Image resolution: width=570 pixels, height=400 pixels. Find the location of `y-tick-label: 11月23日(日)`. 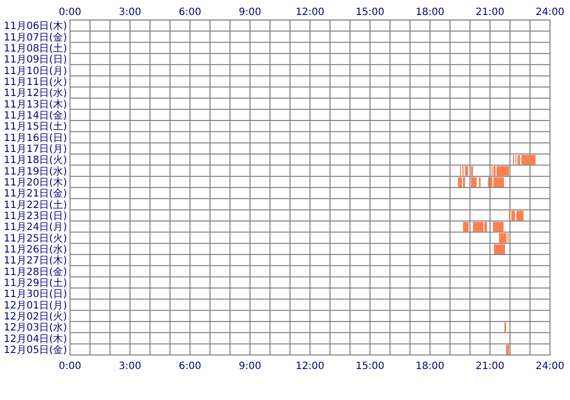

y-tick-label: 11月23日(日) is located at coordinates (36, 216).